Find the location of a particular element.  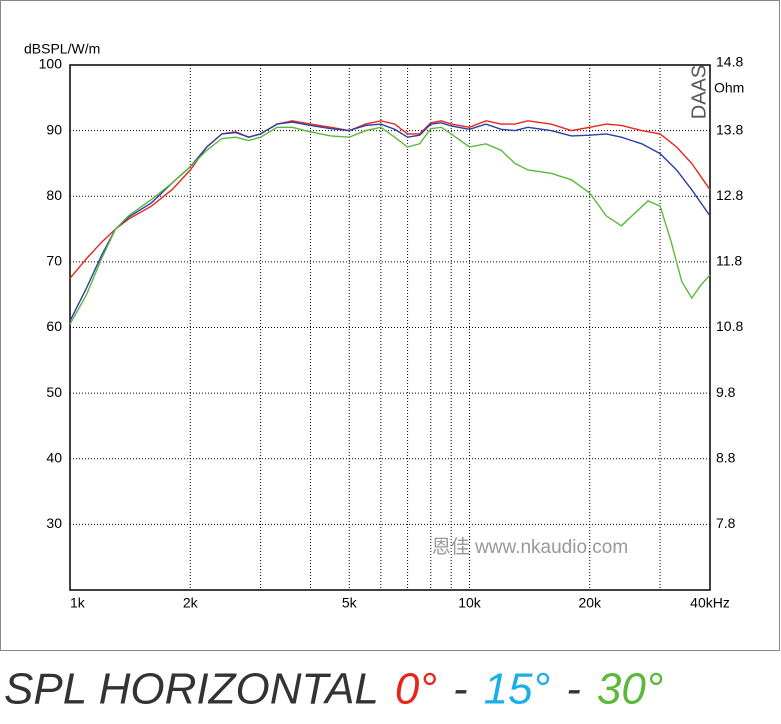

y-tick-label: 80 is located at coordinates (54, 195).